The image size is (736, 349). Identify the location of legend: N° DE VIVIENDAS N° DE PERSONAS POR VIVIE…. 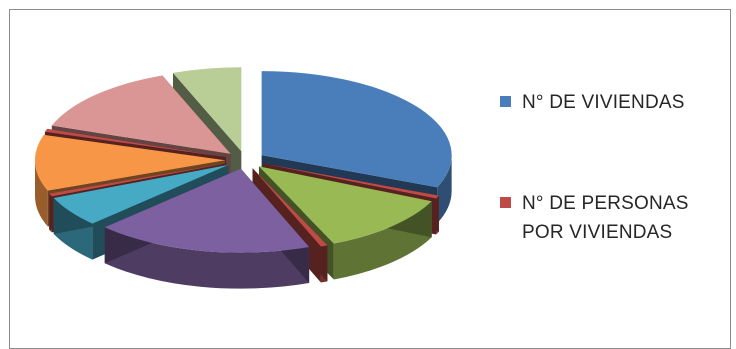
(610, 167).